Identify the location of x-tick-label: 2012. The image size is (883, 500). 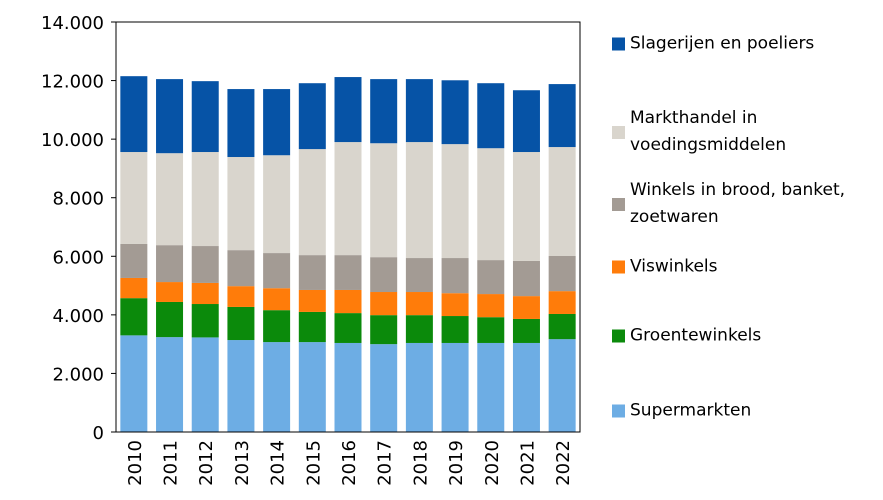
(206, 463).